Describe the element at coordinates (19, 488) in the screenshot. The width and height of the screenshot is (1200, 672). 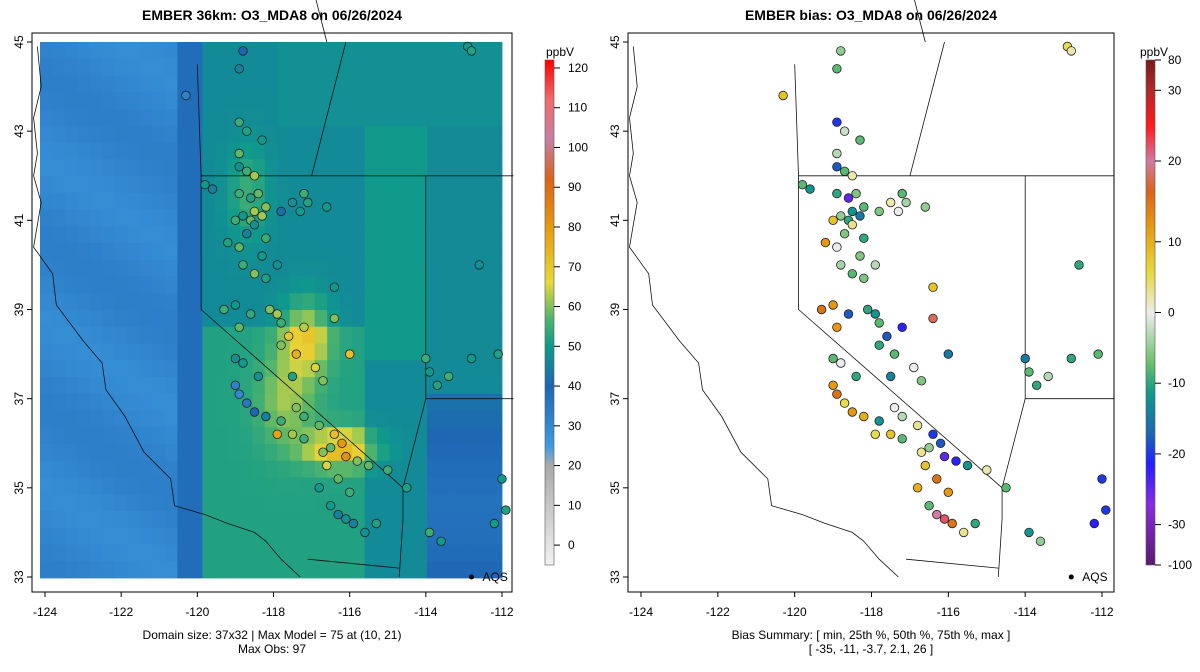
I see `y-tick-label: 35` at that location.